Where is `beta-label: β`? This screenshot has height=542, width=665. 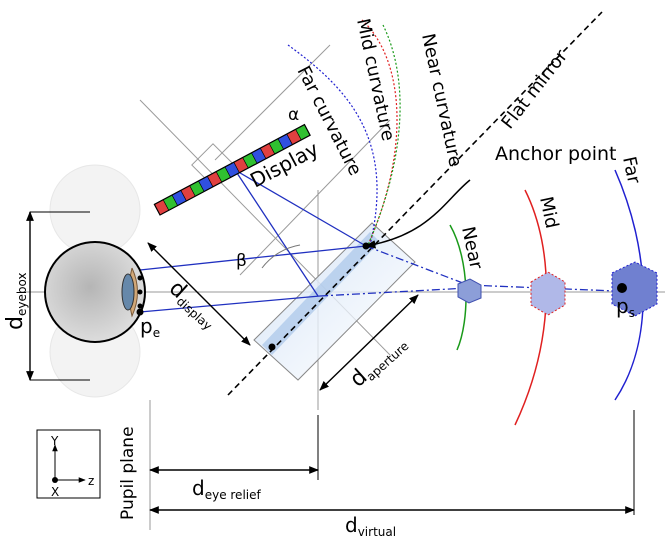 beta-label: β is located at coordinates (241, 261).